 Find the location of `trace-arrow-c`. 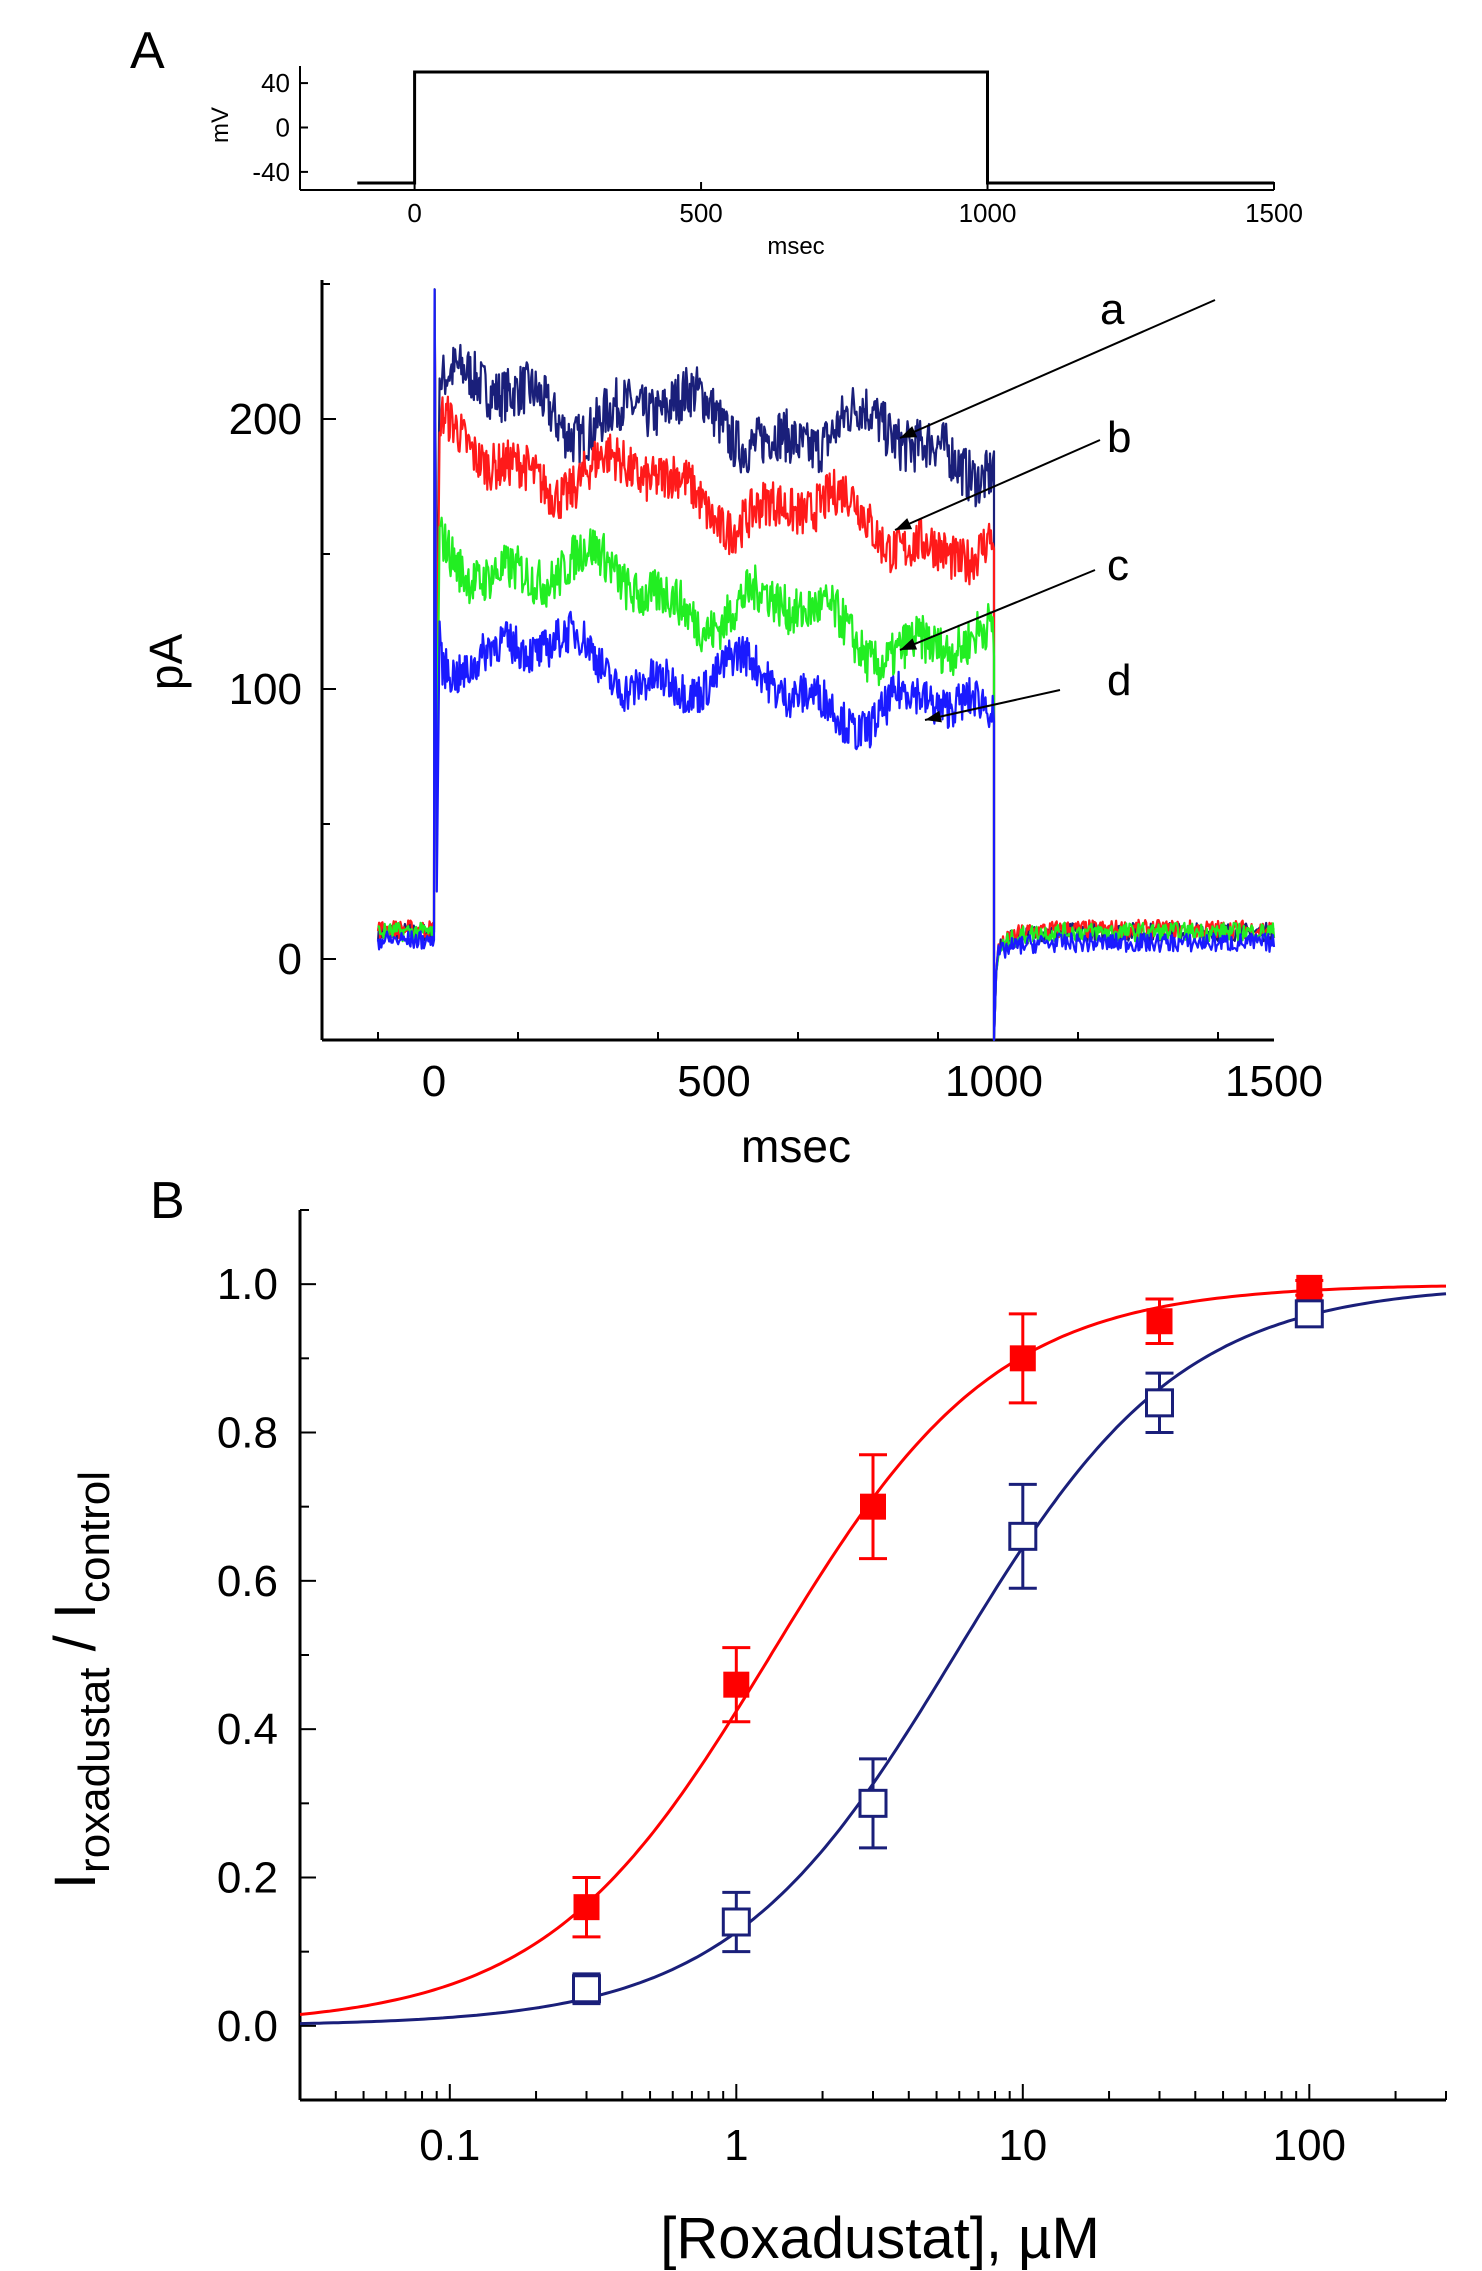

trace-arrow-c is located at coordinates (997, 610).